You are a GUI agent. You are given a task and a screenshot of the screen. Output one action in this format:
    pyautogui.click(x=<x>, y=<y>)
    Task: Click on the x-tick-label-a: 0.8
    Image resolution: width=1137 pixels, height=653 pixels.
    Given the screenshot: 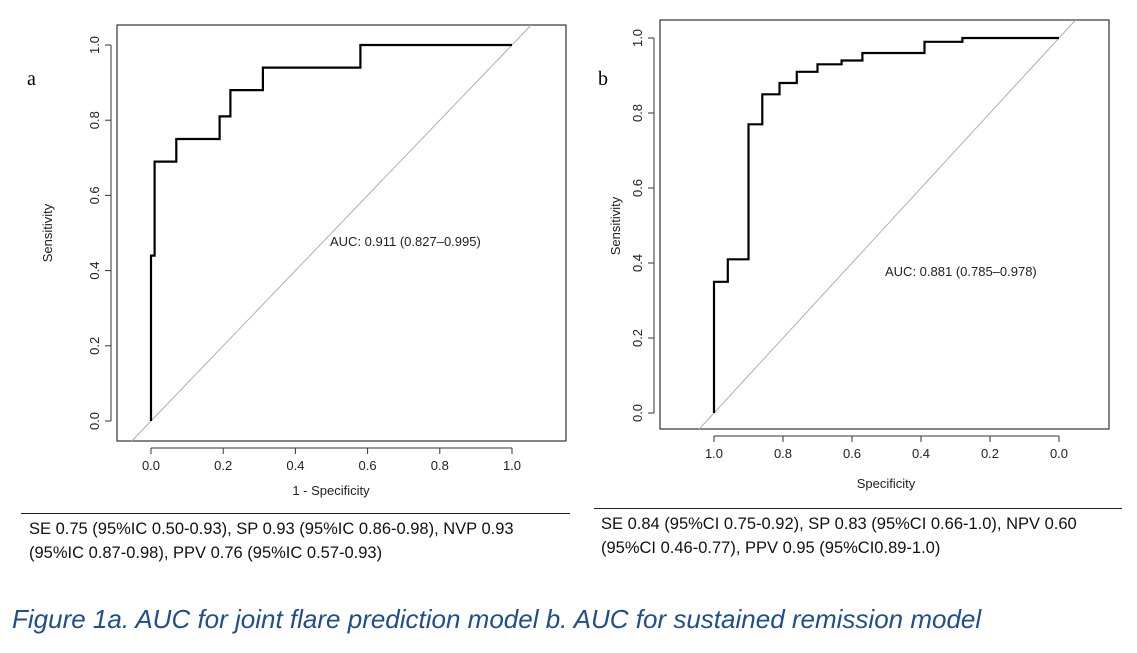 What is the action you would take?
    pyautogui.click(x=440, y=465)
    